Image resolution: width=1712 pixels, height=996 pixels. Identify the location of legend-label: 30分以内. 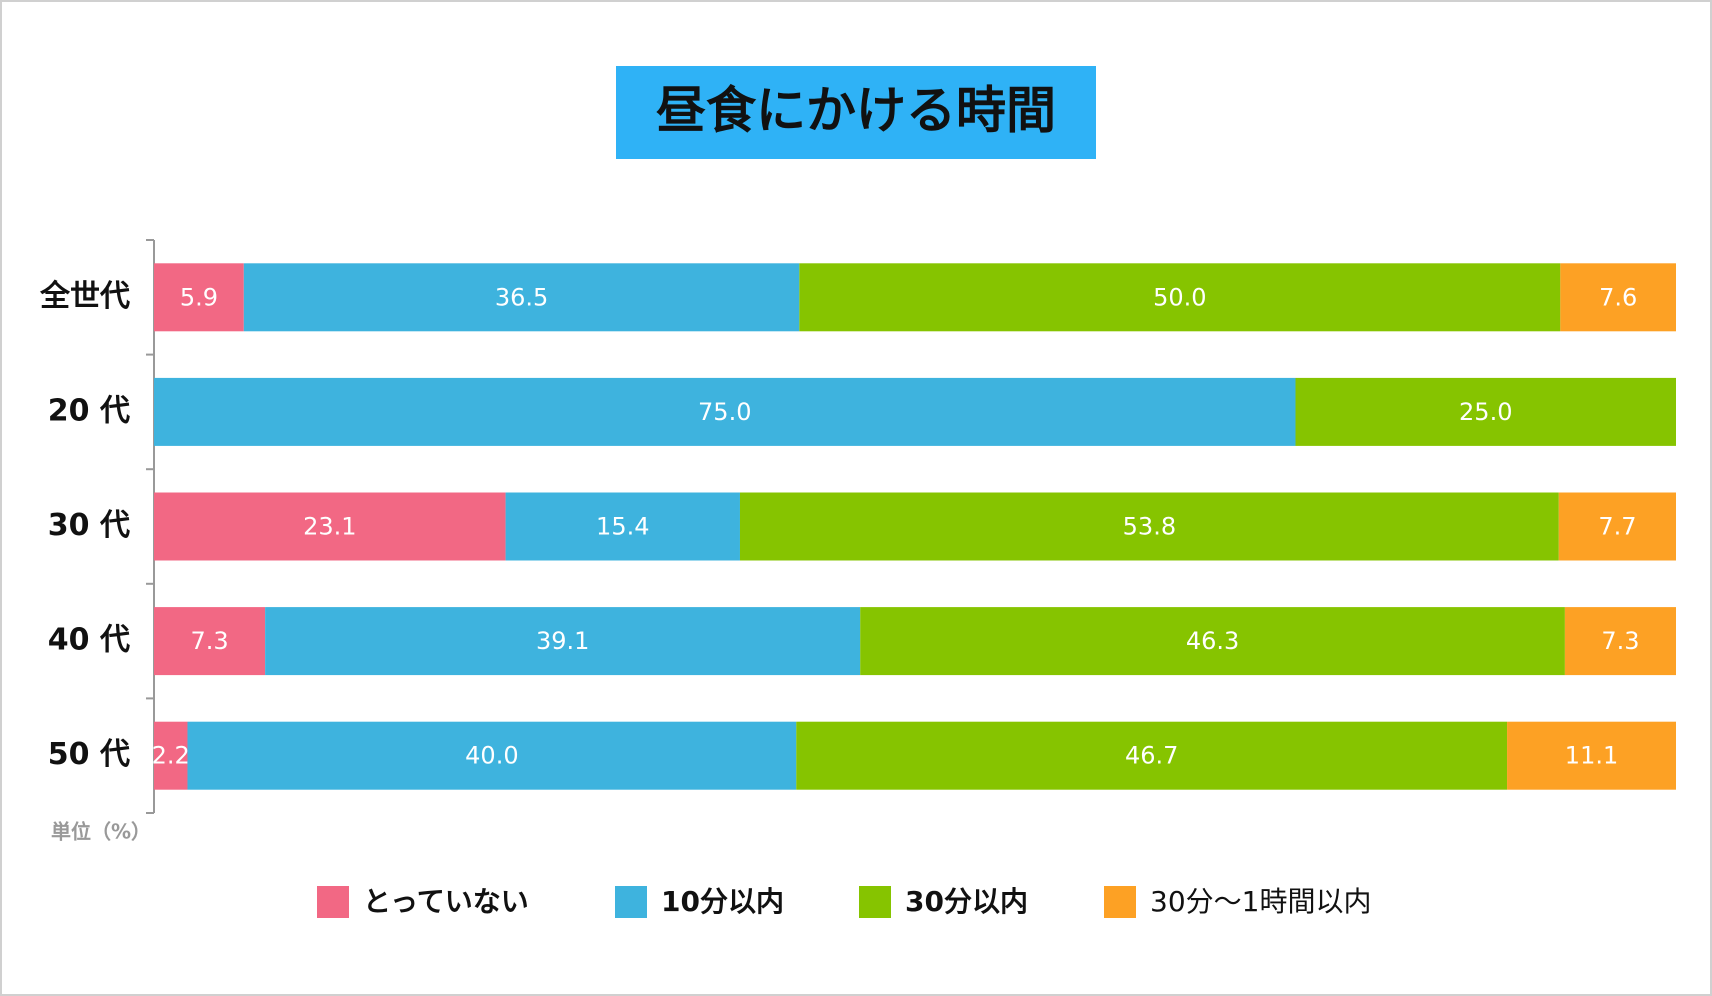
(966, 901).